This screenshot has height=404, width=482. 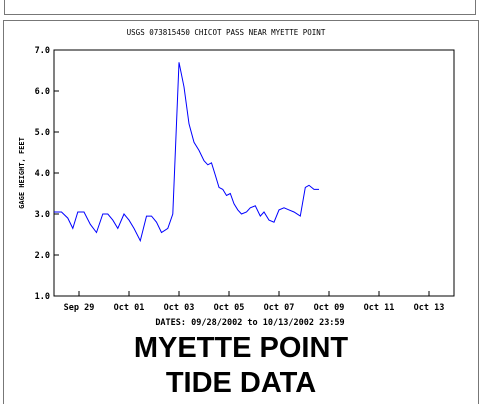 I want to click on x-tick-label: Sep 29, so click(x=79, y=308).